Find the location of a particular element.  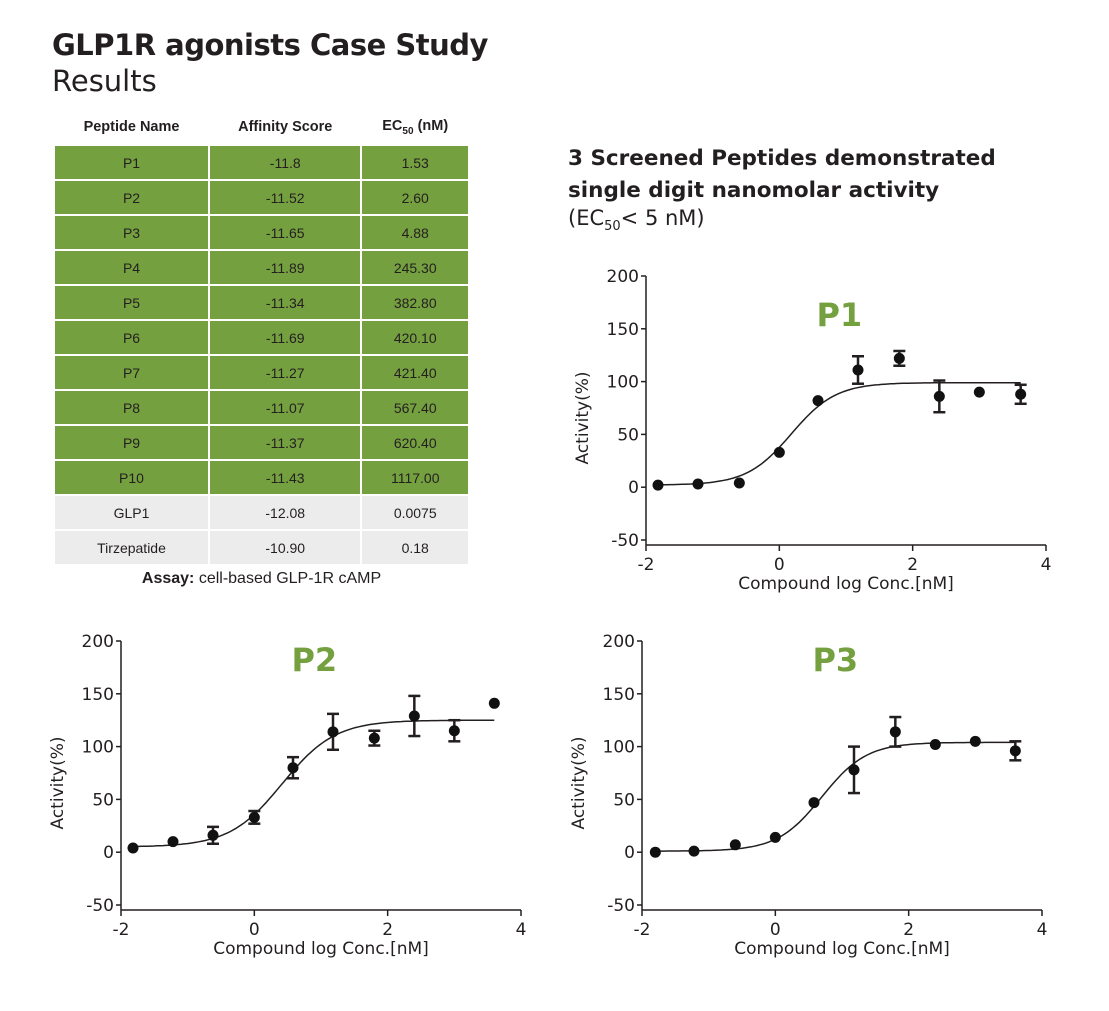

cell-peptide-name: P6 is located at coordinates (131, 337).